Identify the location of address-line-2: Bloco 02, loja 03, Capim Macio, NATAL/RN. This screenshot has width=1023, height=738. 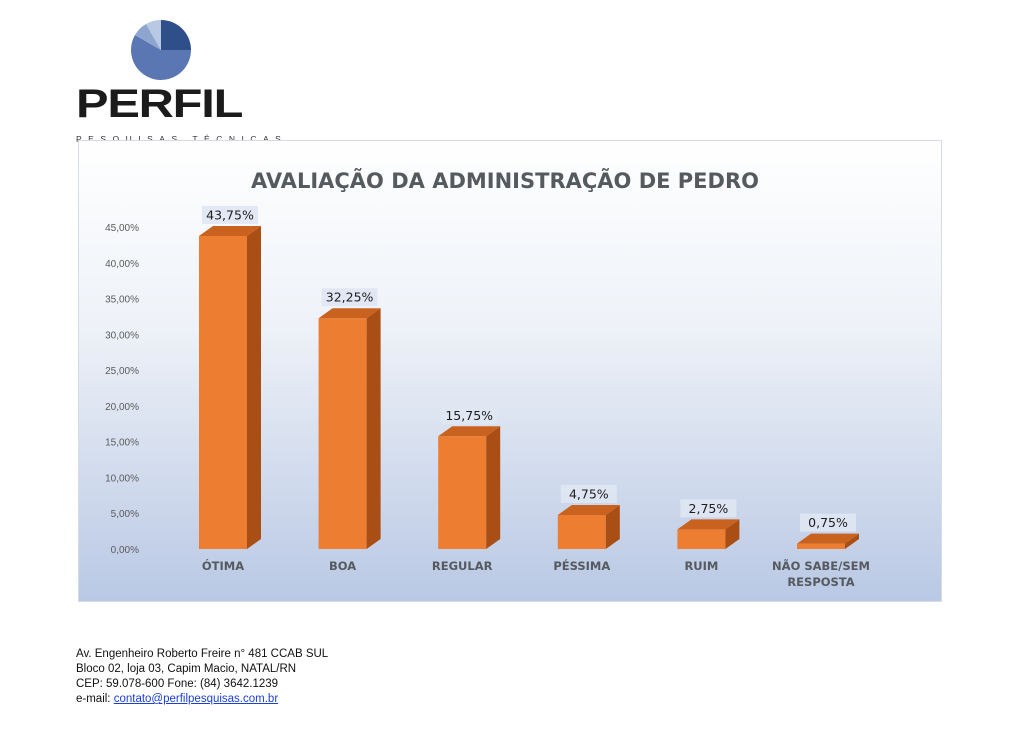
(186, 669).